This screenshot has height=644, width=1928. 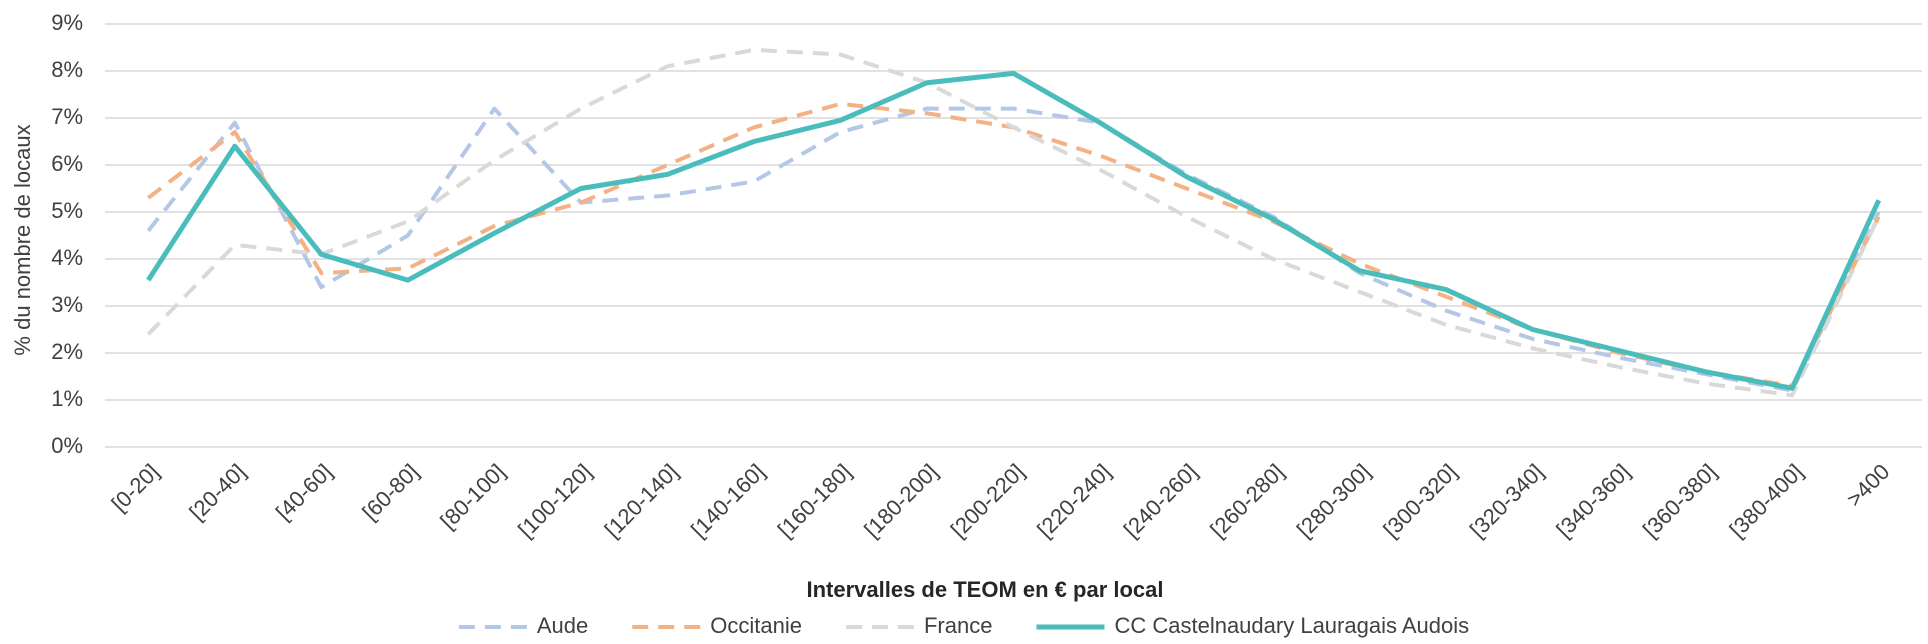 I want to click on legend-label: Aude, so click(x=562, y=625).